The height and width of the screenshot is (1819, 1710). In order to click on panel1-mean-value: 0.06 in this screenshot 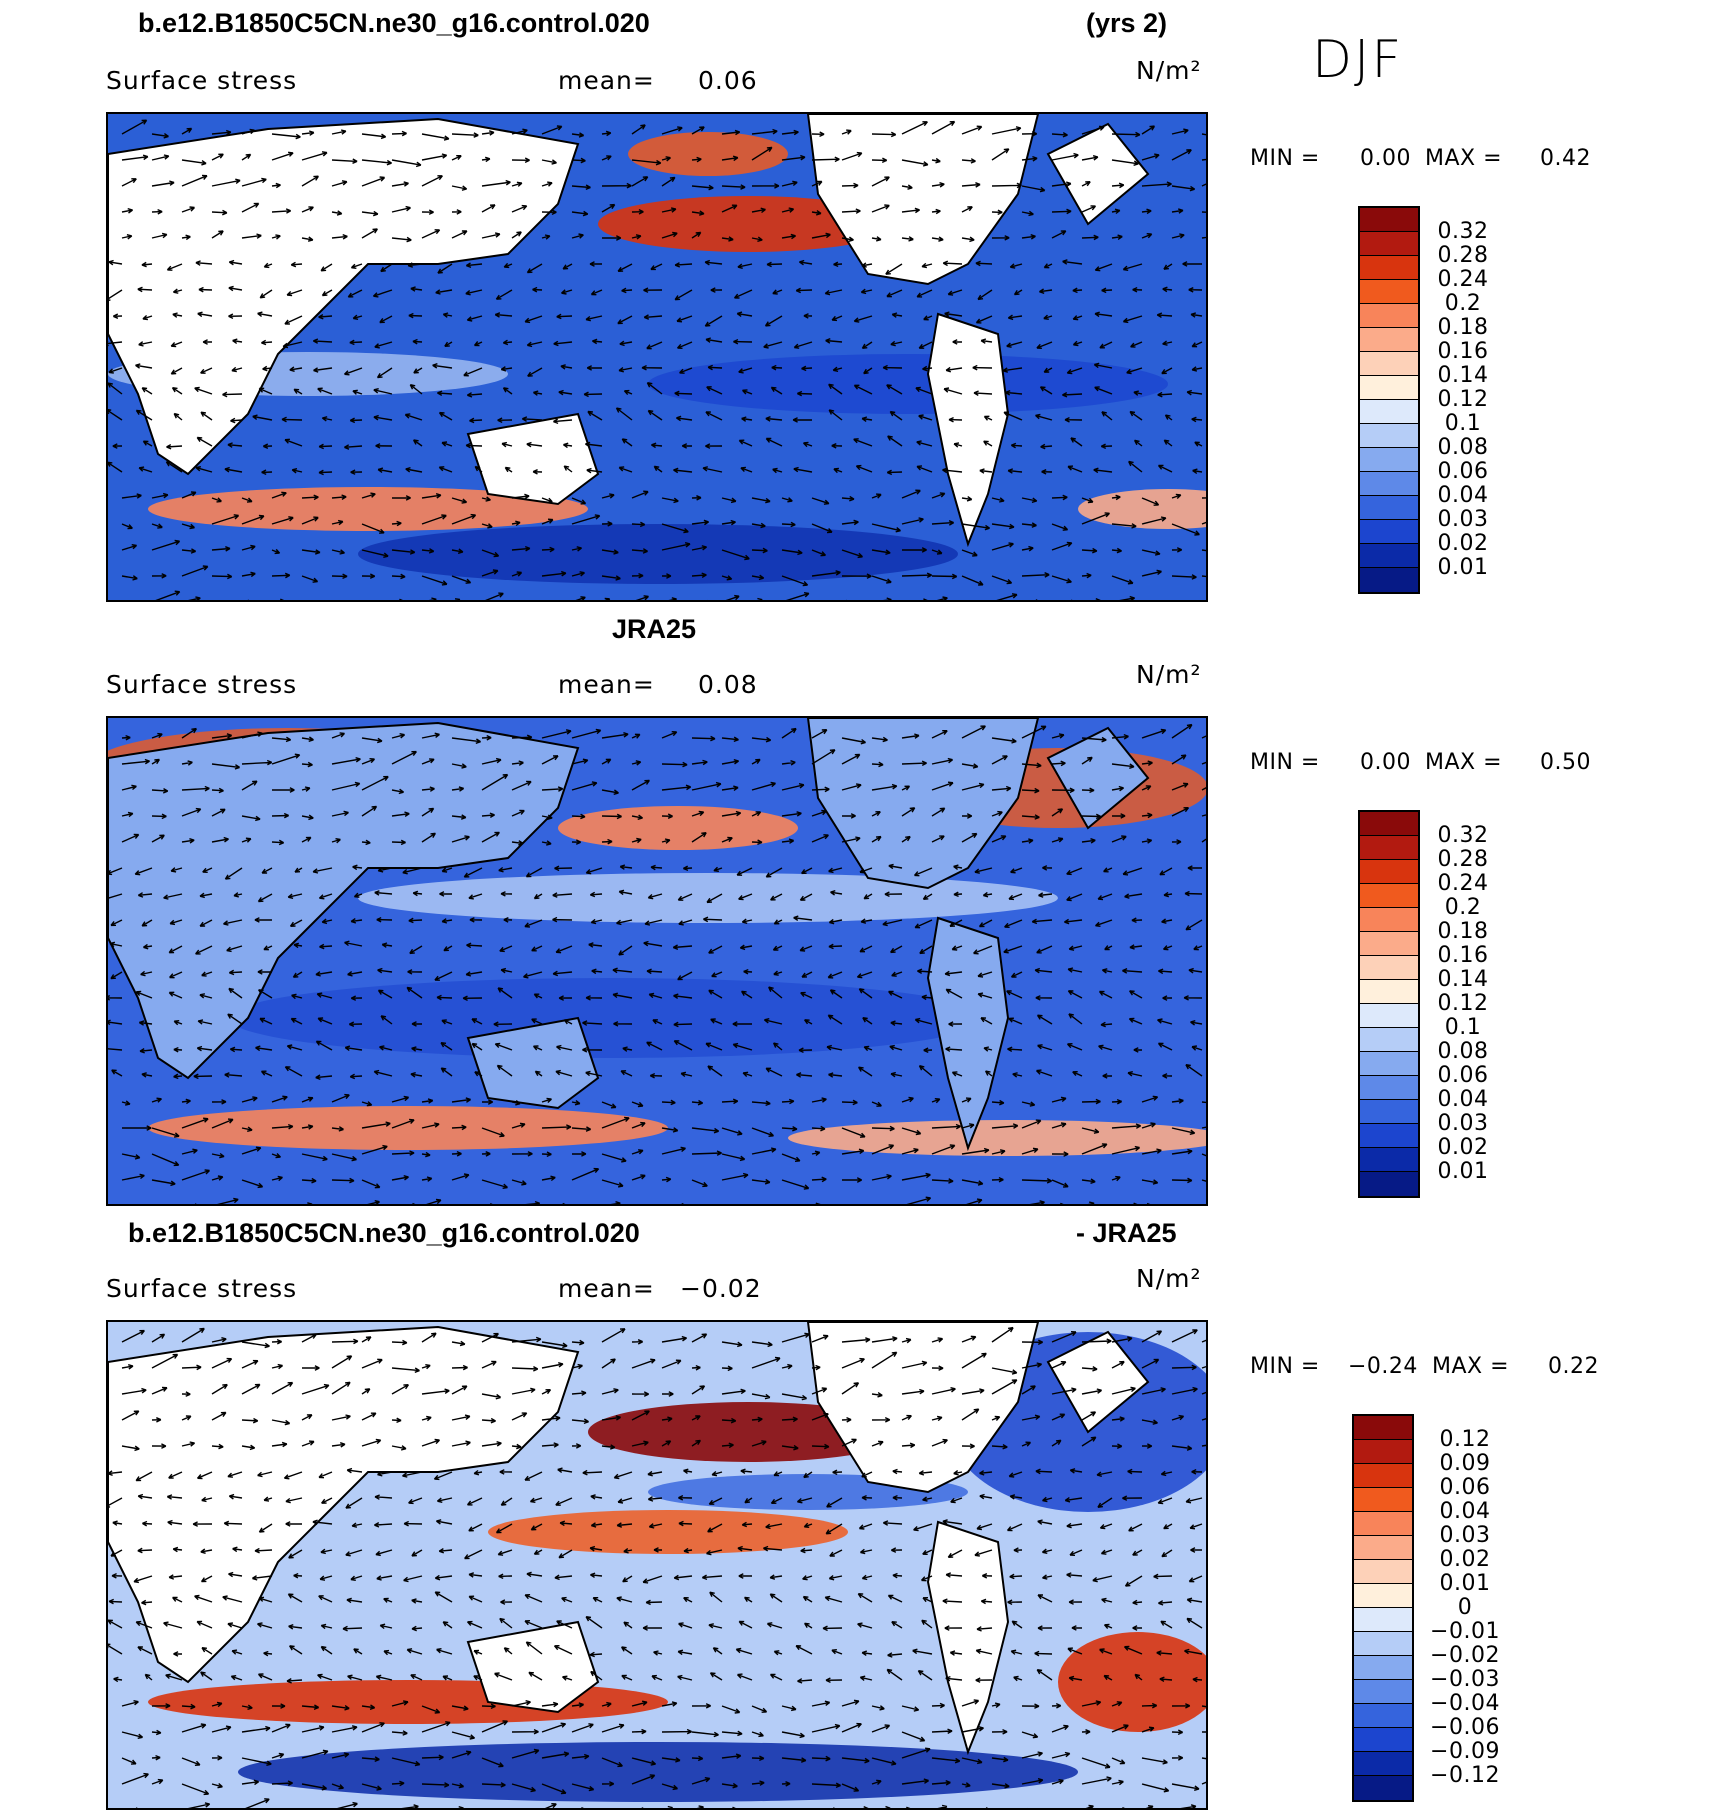, I will do `click(728, 80)`.